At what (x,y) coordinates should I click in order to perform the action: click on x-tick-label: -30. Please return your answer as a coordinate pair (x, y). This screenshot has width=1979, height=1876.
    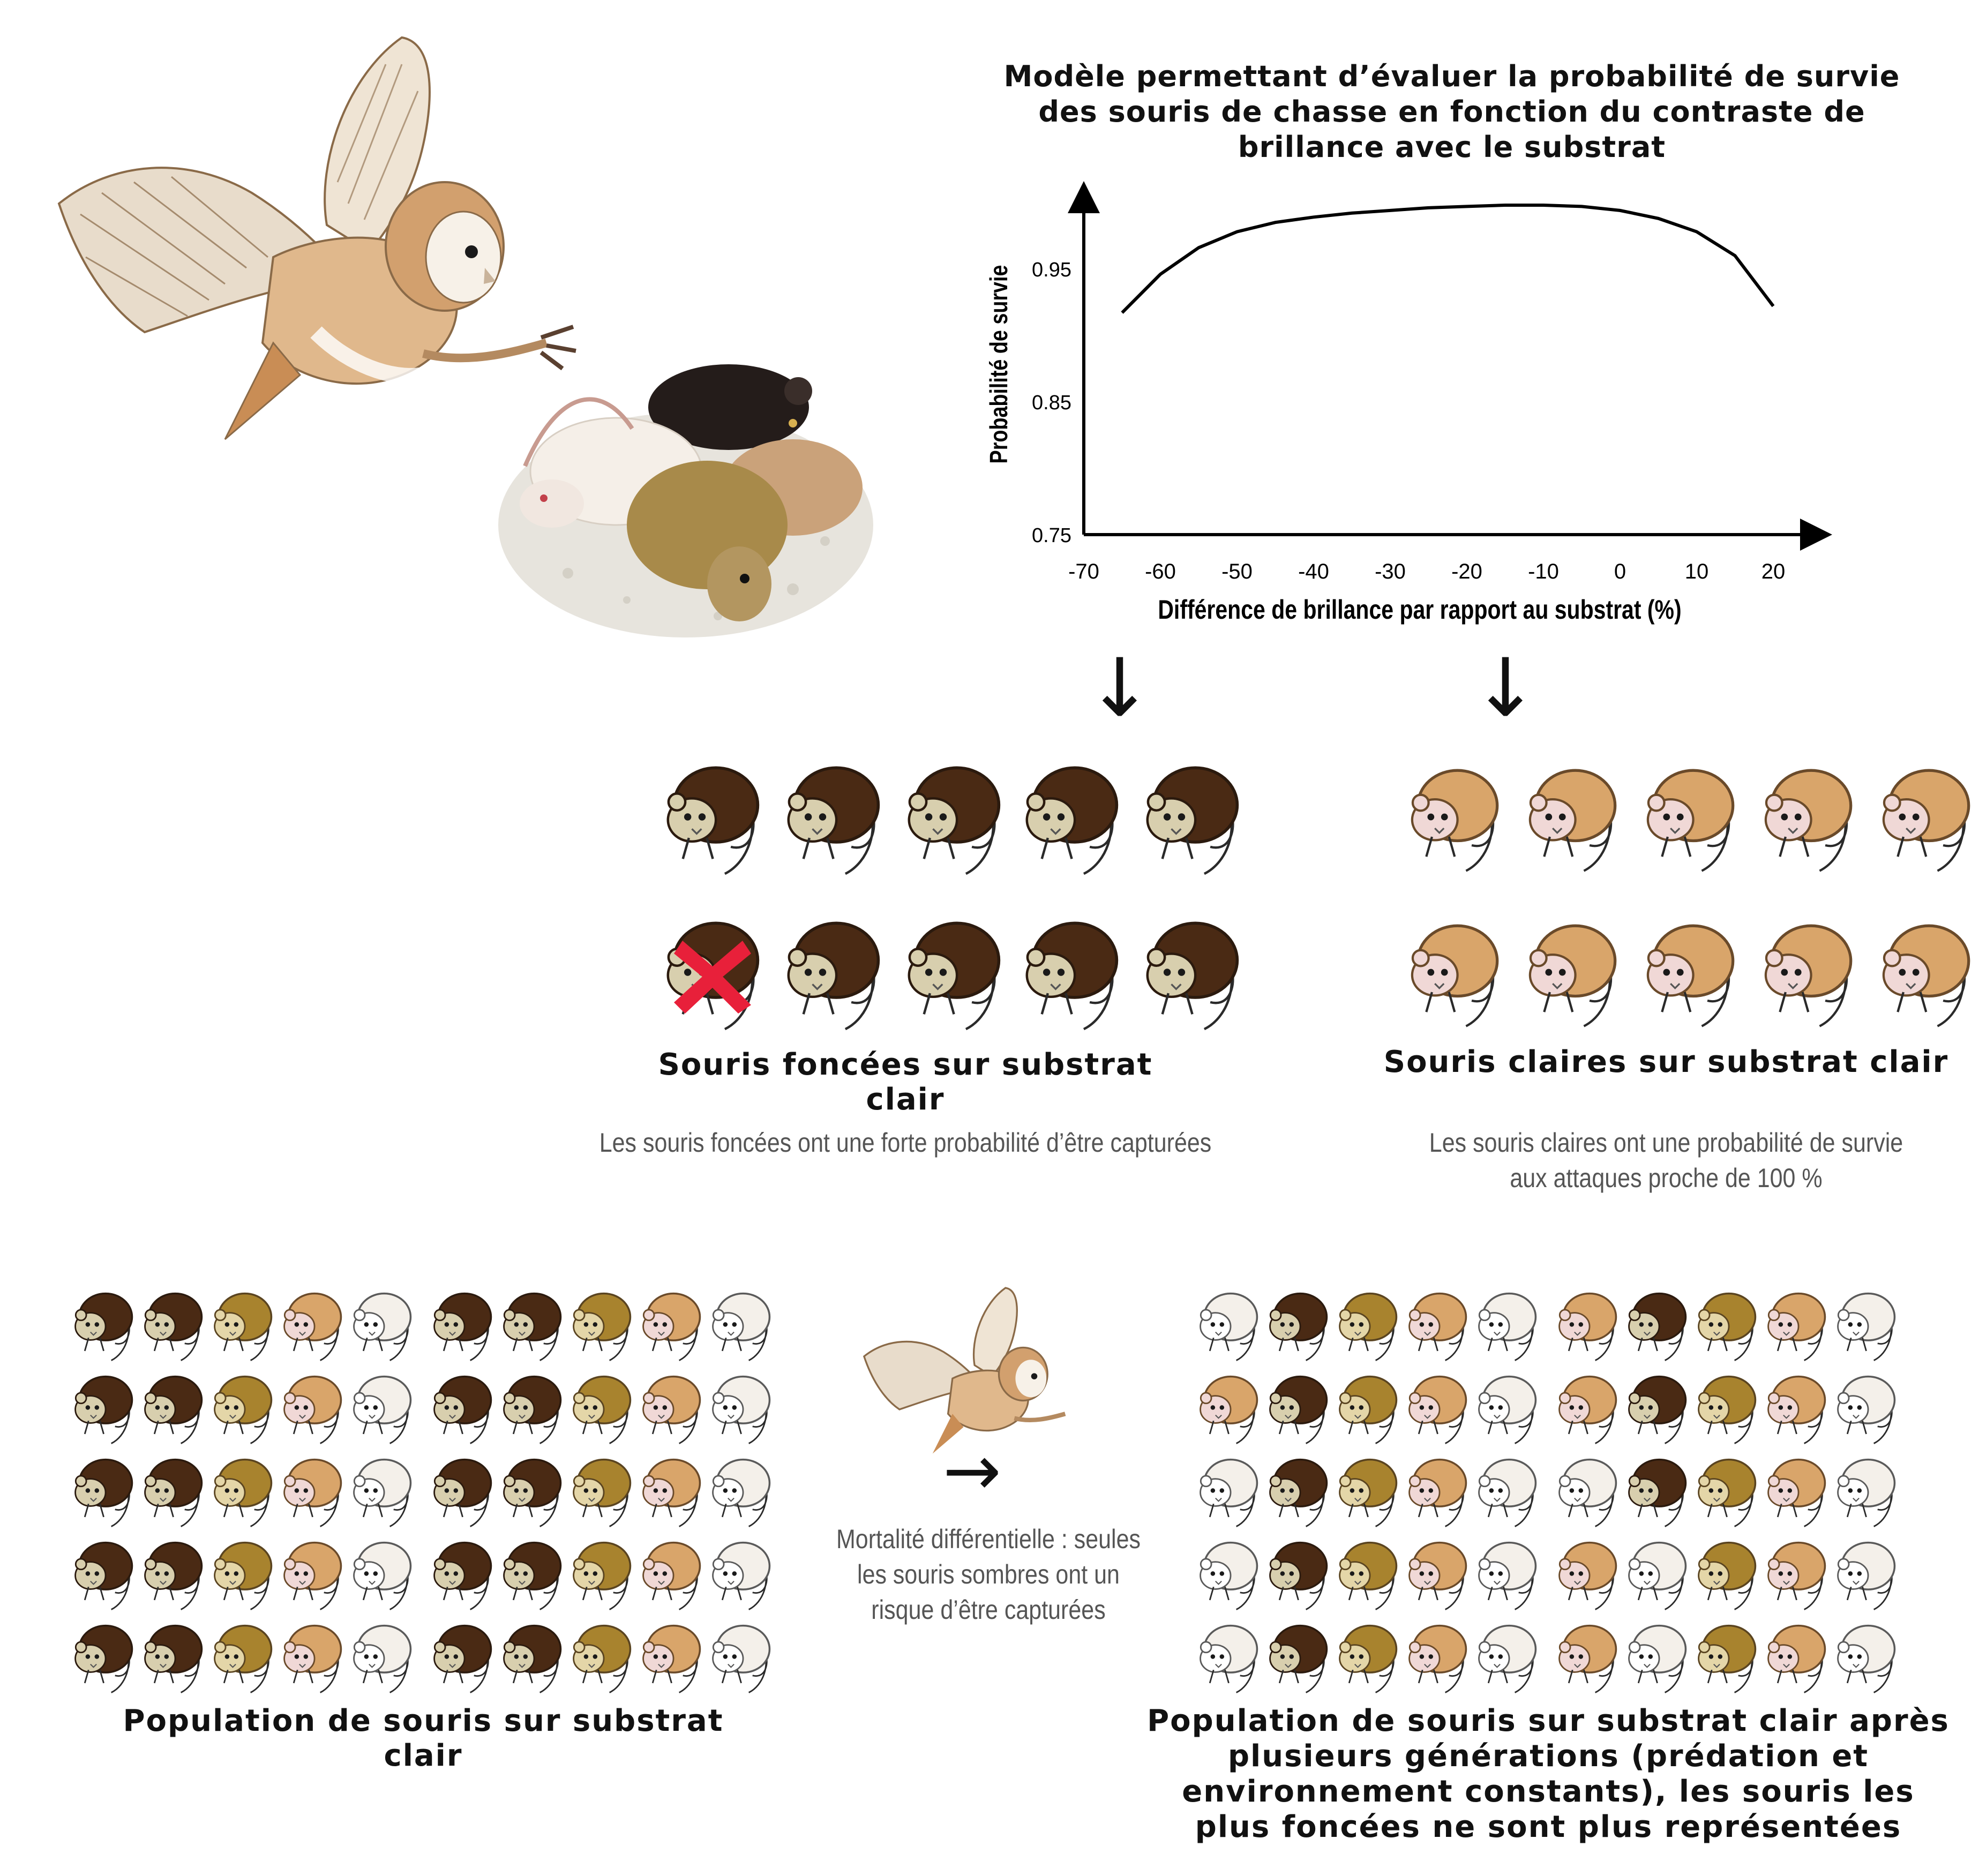
    Looking at the image, I should click on (1391, 571).